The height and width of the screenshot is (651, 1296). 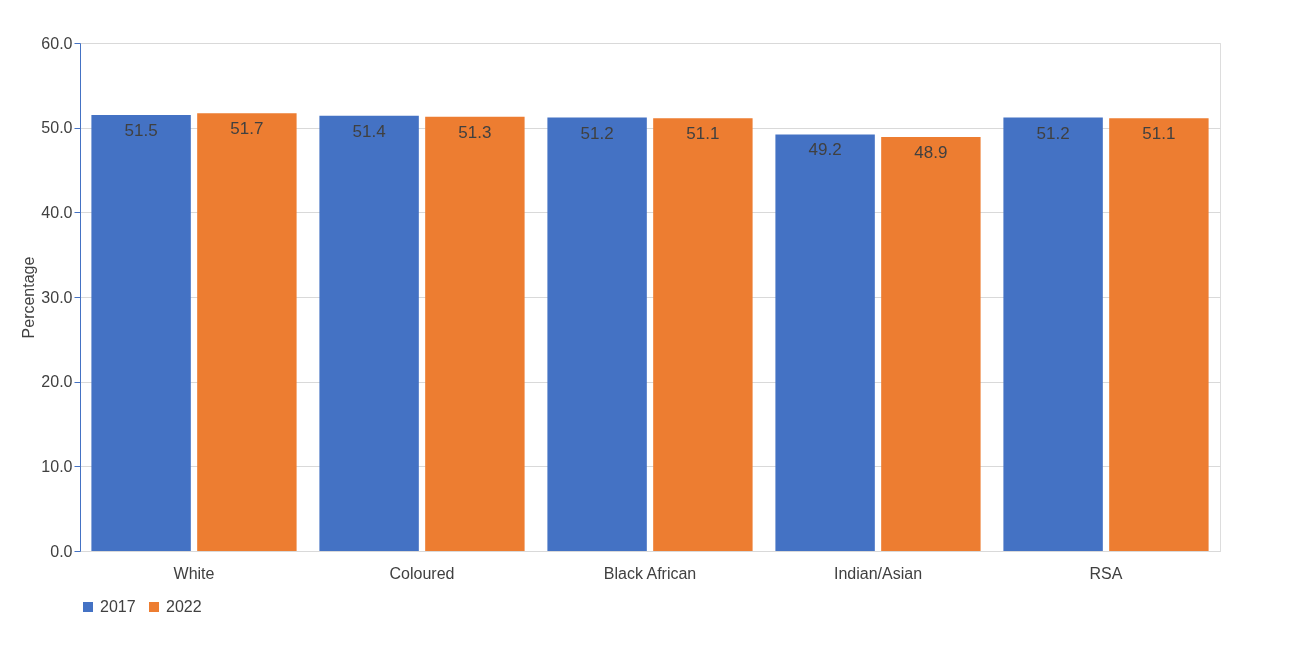 I want to click on legend-label: 2022, so click(x=184, y=606).